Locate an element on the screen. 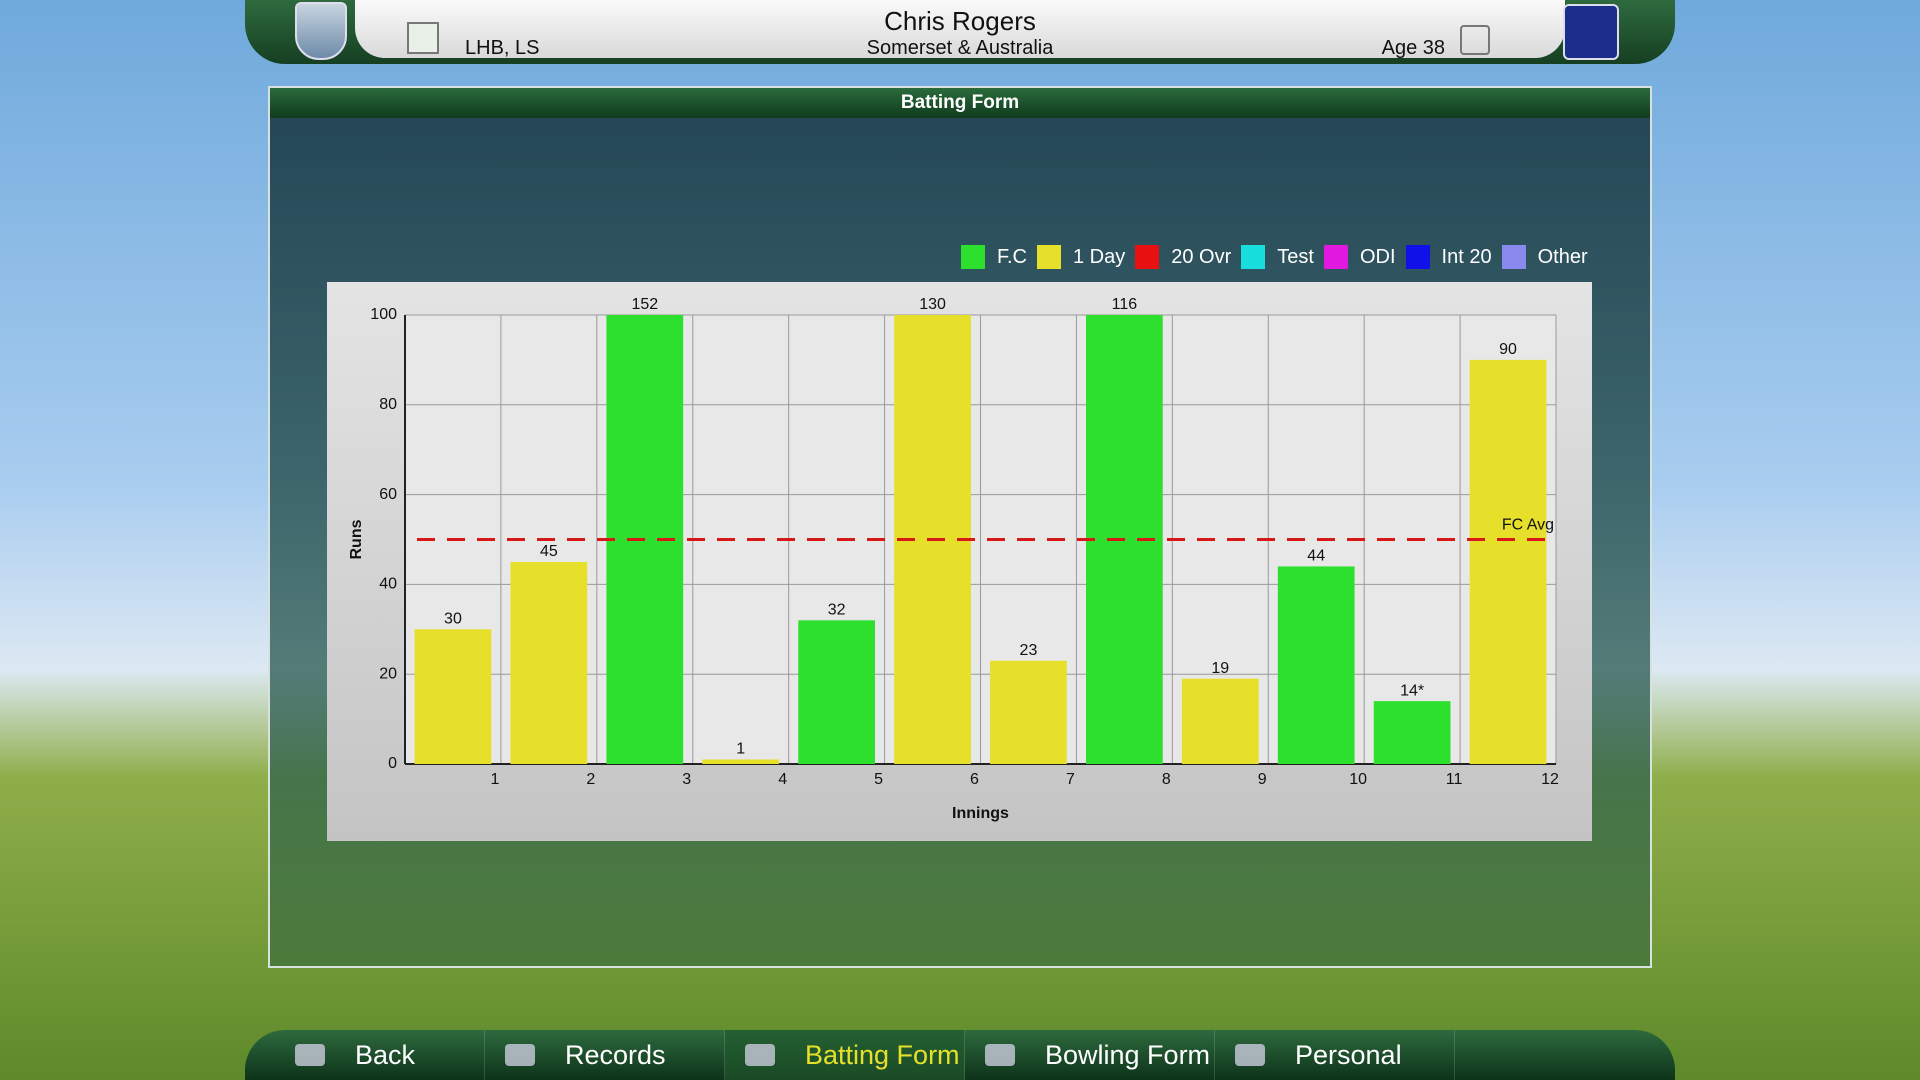 Image resolution: width=1920 pixels, height=1080 pixels. x-axis-title: Innings is located at coordinates (980, 813).